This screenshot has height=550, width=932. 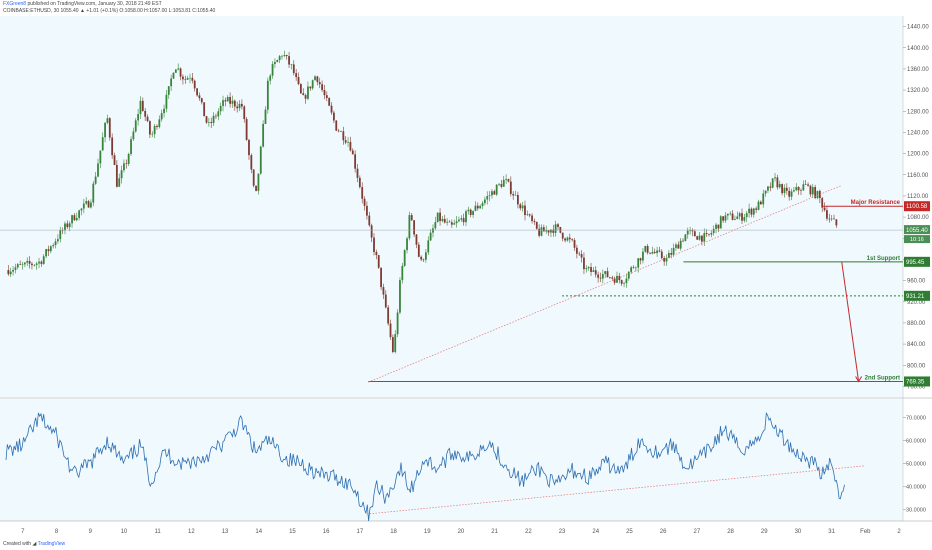 I want to click on price-tick-label: 1200.00, so click(x=918, y=155).